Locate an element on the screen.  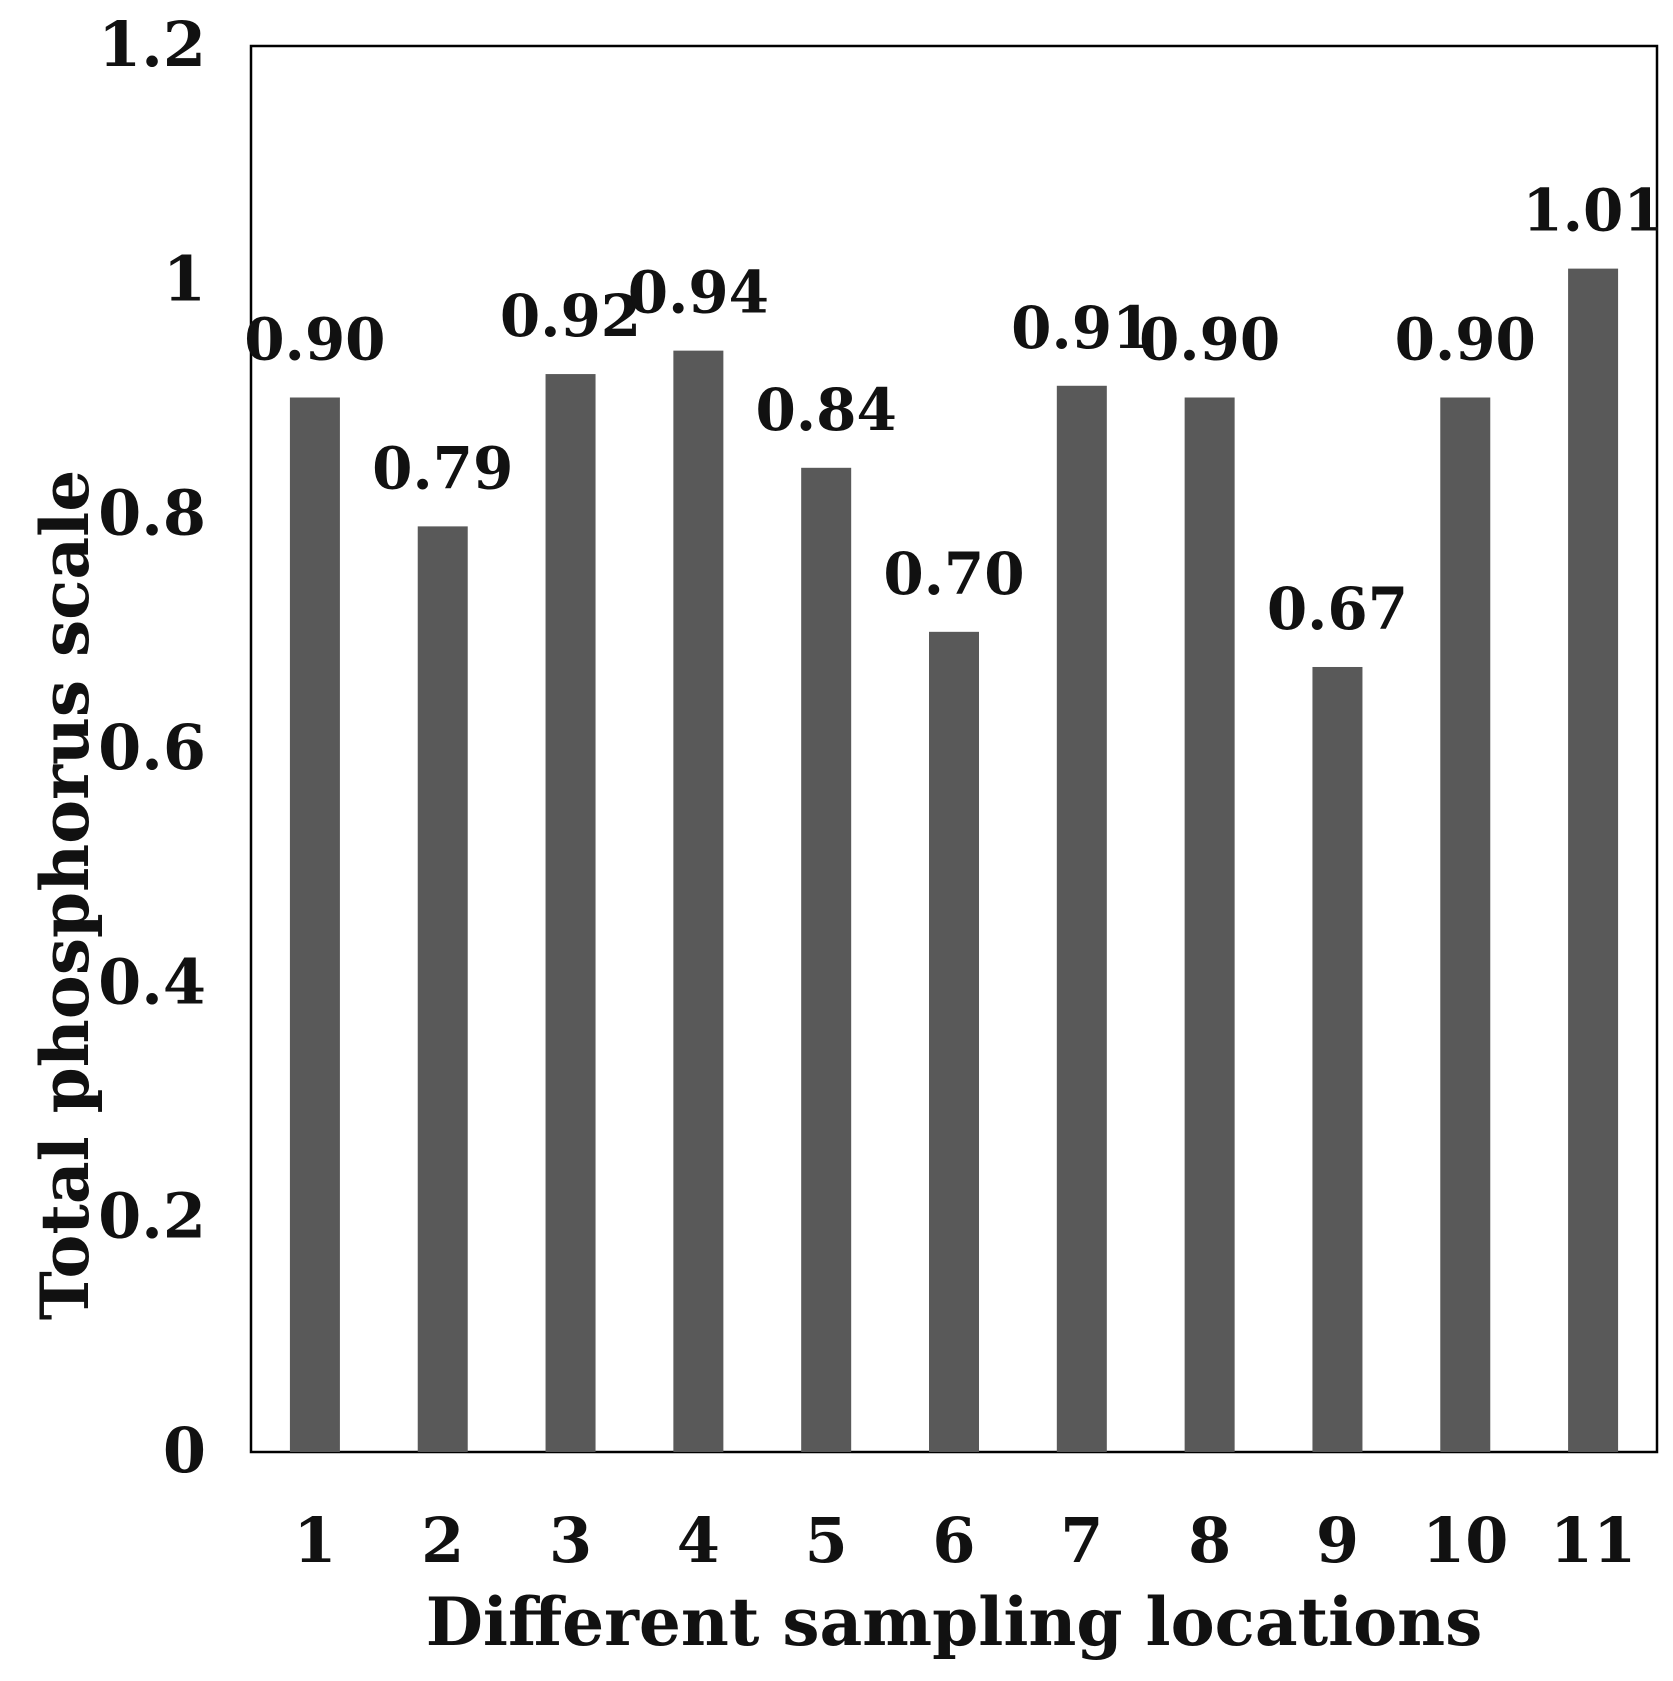
x-axis-ticks: 1 2 3 4 5 6 7 8 9 10 11 is located at coordinates (964, 1540).